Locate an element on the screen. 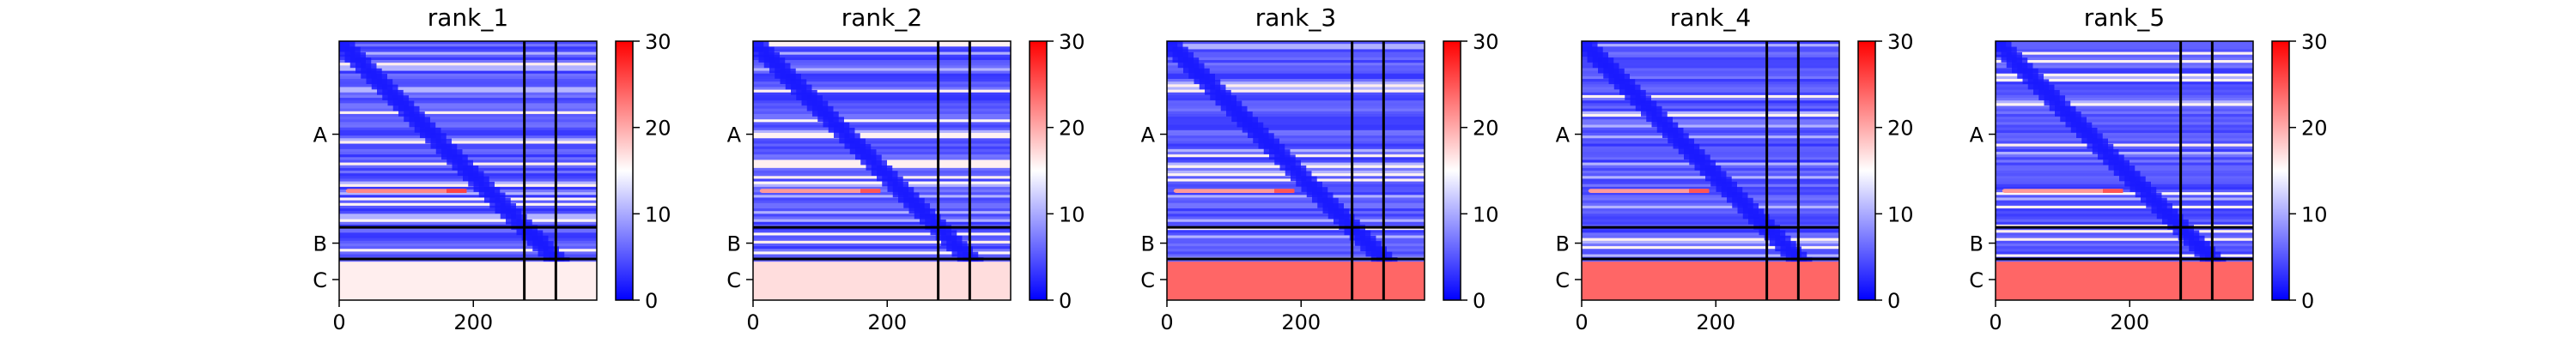 The width and height of the screenshot is (2576, 343). plot-frame is located at coordinates (1711, 171).